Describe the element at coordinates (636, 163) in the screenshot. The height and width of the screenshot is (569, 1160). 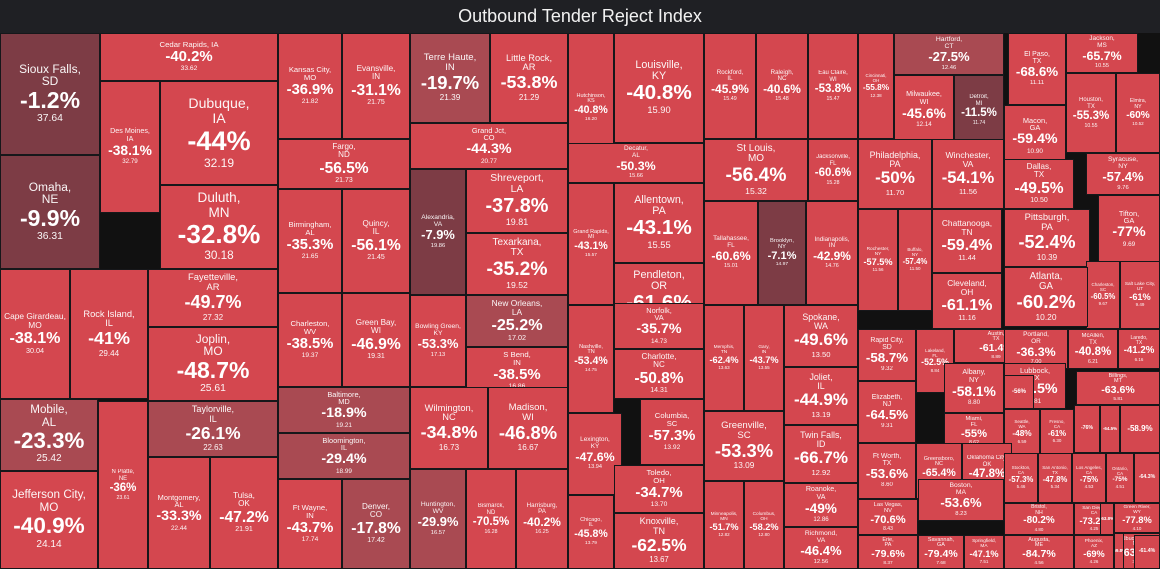
I see `tile-decatur-al: Decatur, AL -50.3% 15.66` at that location.